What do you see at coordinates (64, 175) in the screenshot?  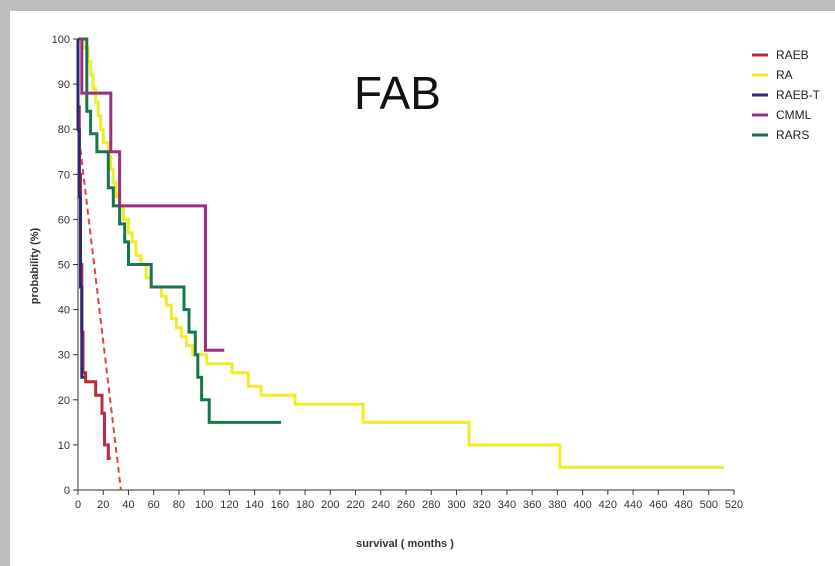 I see `y-tick-label: 70` at bounding box center [64, 175].